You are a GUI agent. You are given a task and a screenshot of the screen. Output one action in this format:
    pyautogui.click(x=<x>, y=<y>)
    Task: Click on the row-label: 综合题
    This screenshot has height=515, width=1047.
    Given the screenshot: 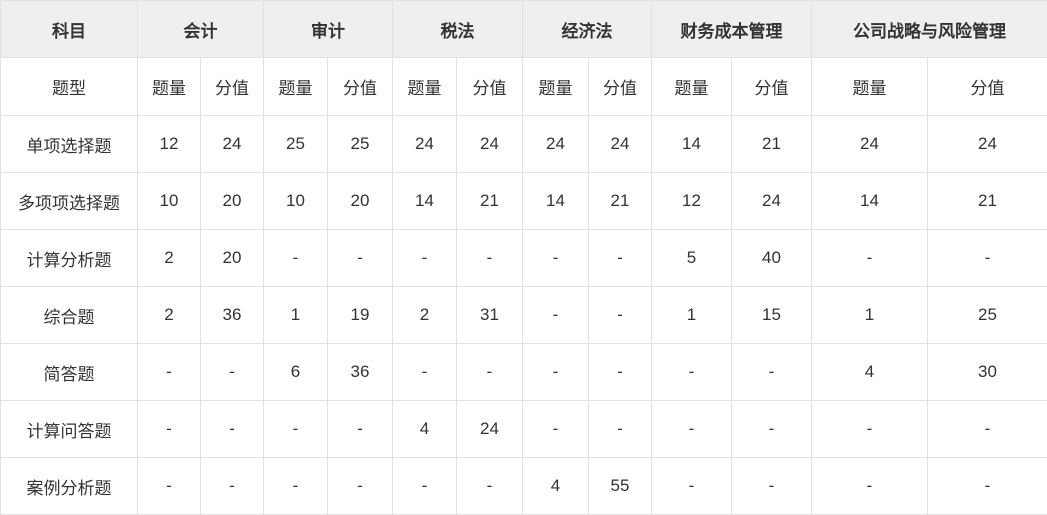 What is the action you would take?
    pyautogui.click(x=69, y=315)
    